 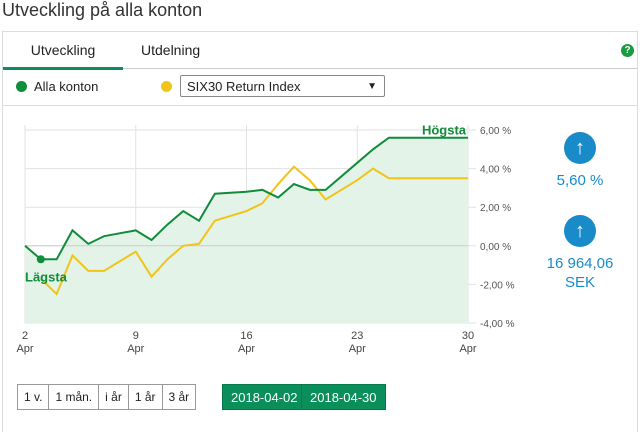 I want to click on x-tick-day: 23, so click(x=357, y=336).